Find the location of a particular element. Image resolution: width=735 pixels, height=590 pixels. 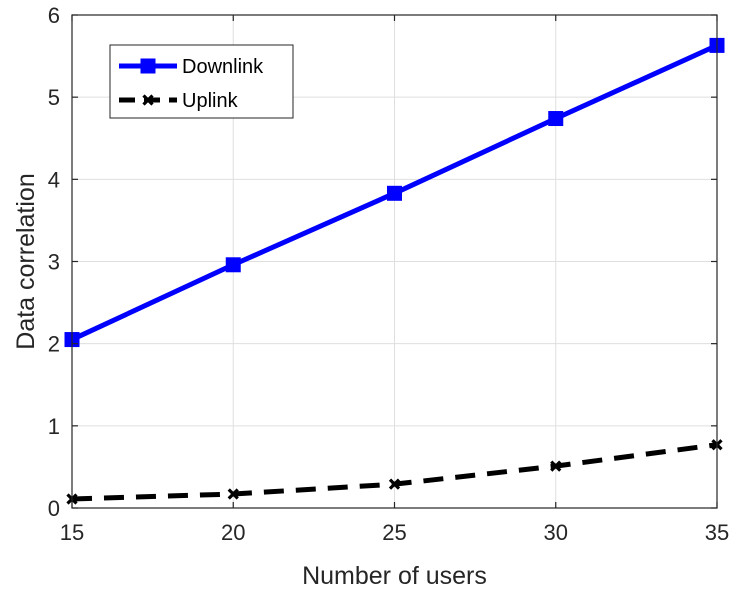

legend-label-downlink: Downlink is located at coordinates (223, 67).